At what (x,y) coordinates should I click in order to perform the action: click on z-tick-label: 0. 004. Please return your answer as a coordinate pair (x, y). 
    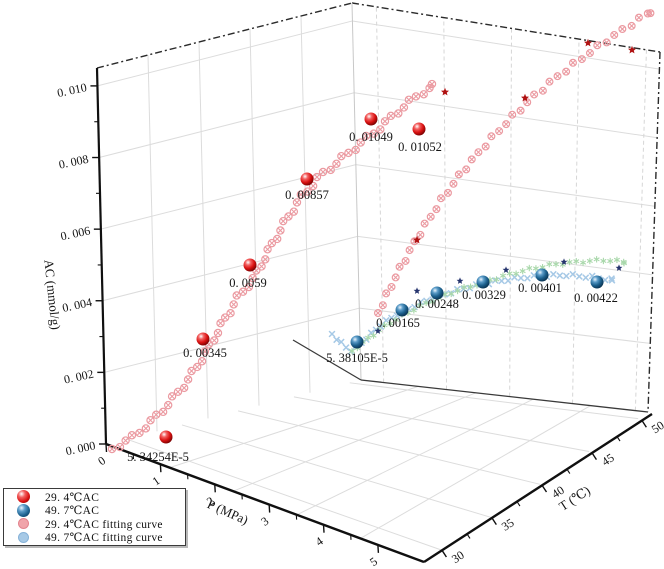
    Looking at the image, I should click on (77, 305).